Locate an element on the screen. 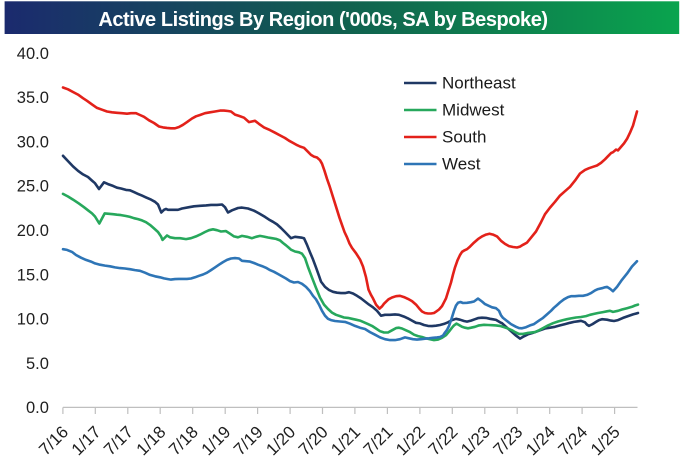  svg-text: 7/23 is located at coordinates (508, 440).